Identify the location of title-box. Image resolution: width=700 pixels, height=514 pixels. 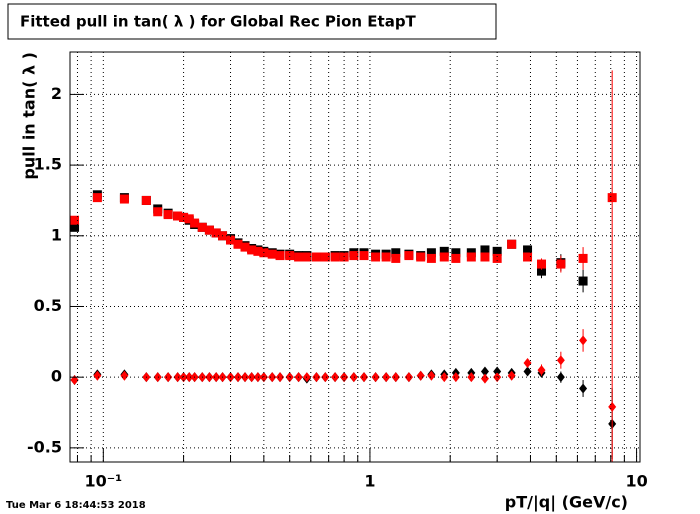
(252, 21).